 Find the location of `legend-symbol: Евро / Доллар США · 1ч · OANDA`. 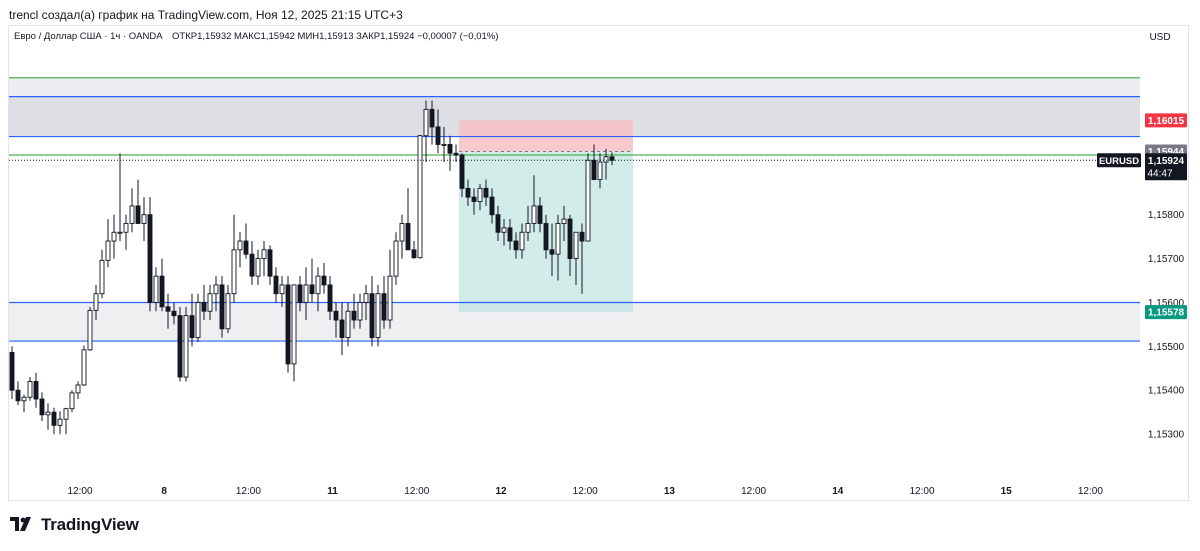

legend-symbol: Евро / Доллар США · 1ч · OANDA is located at coordinates (88, 36).